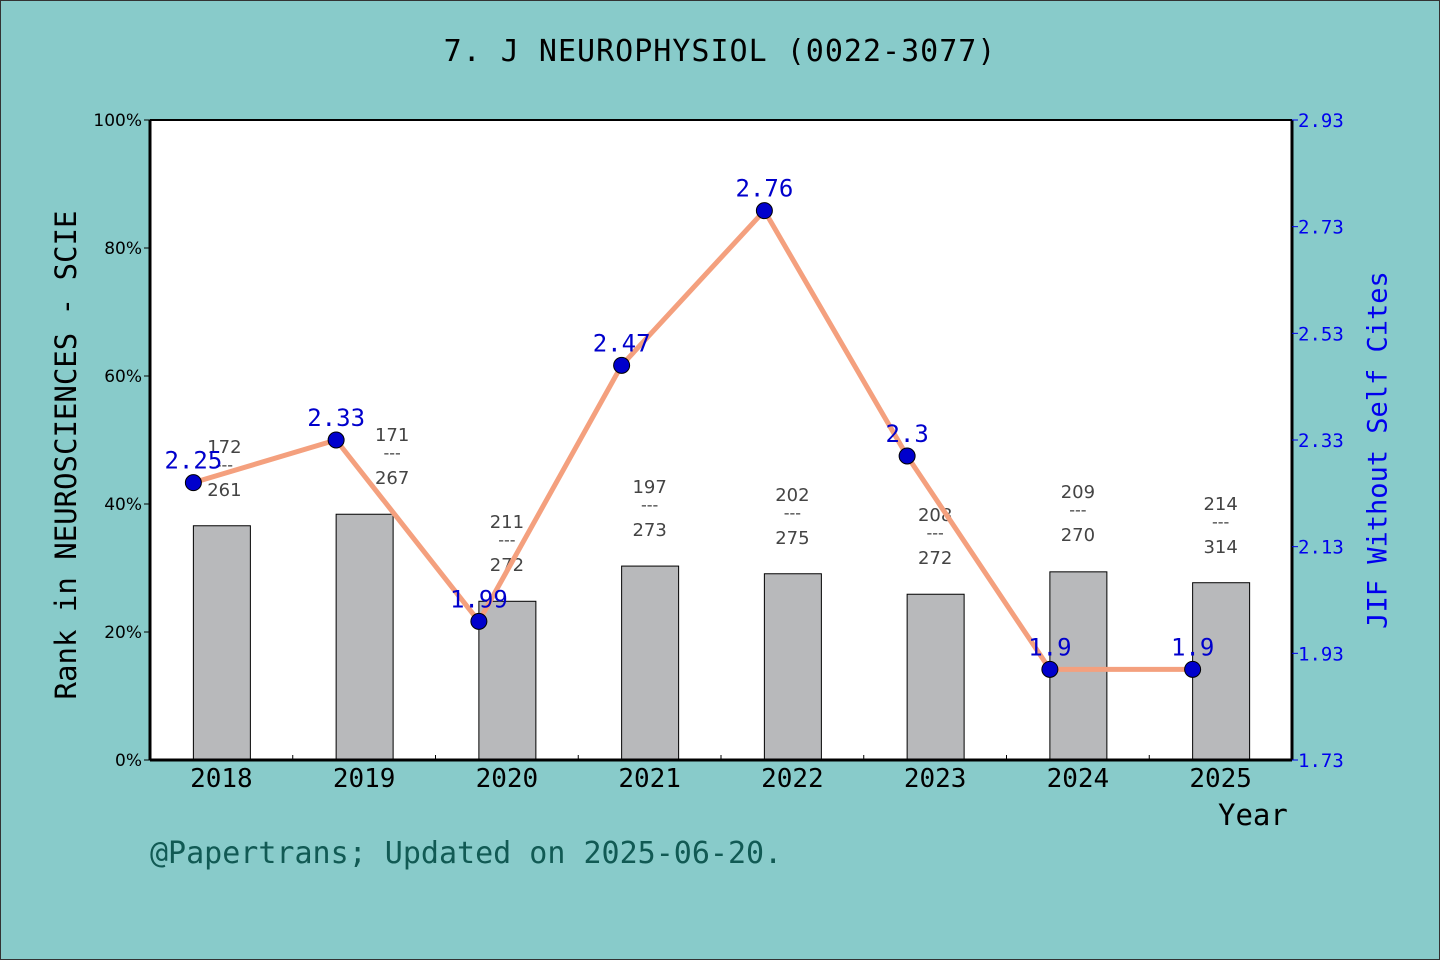 This screenshot has height=960, width=1440. I want to click on x-tick-label: 2020, so click(507, 779).